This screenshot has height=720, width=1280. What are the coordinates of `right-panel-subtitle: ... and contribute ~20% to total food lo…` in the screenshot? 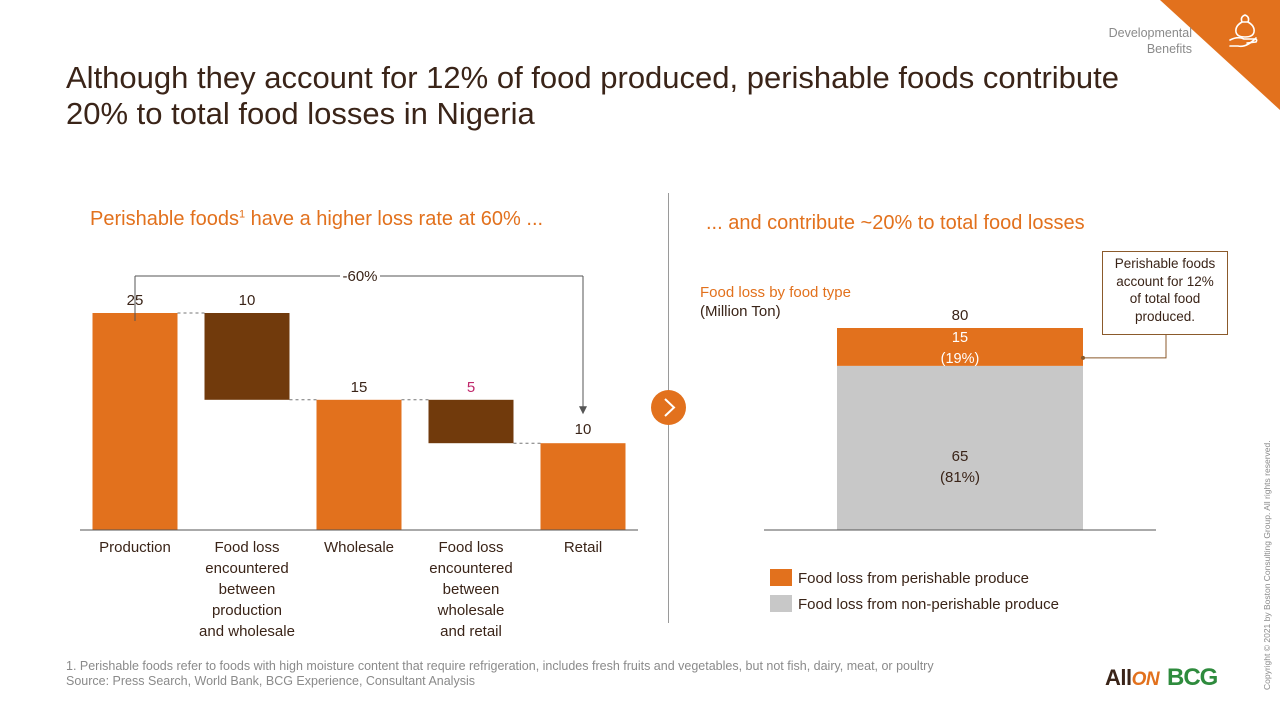 It's located at (895, 223).